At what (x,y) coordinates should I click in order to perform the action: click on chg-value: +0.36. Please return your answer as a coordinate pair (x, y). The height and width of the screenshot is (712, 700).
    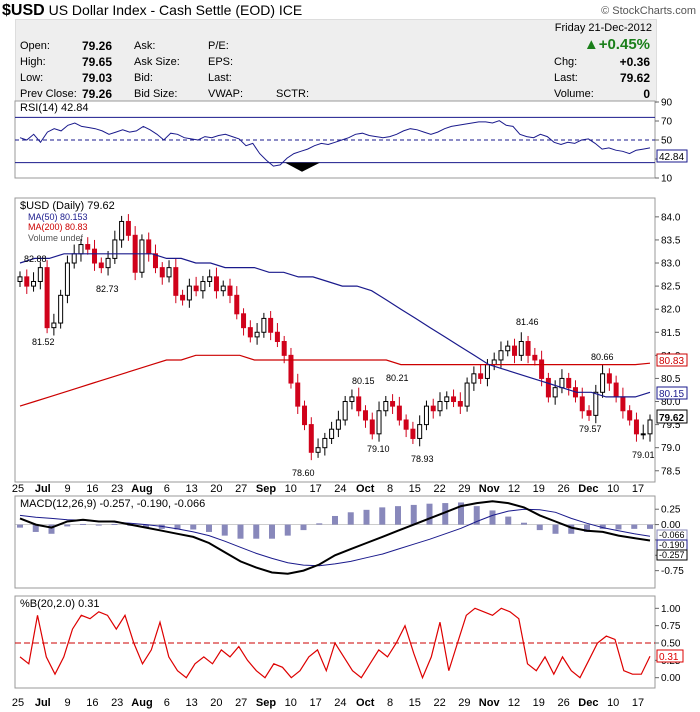
    Looking at the image, I should click on (634, 62).